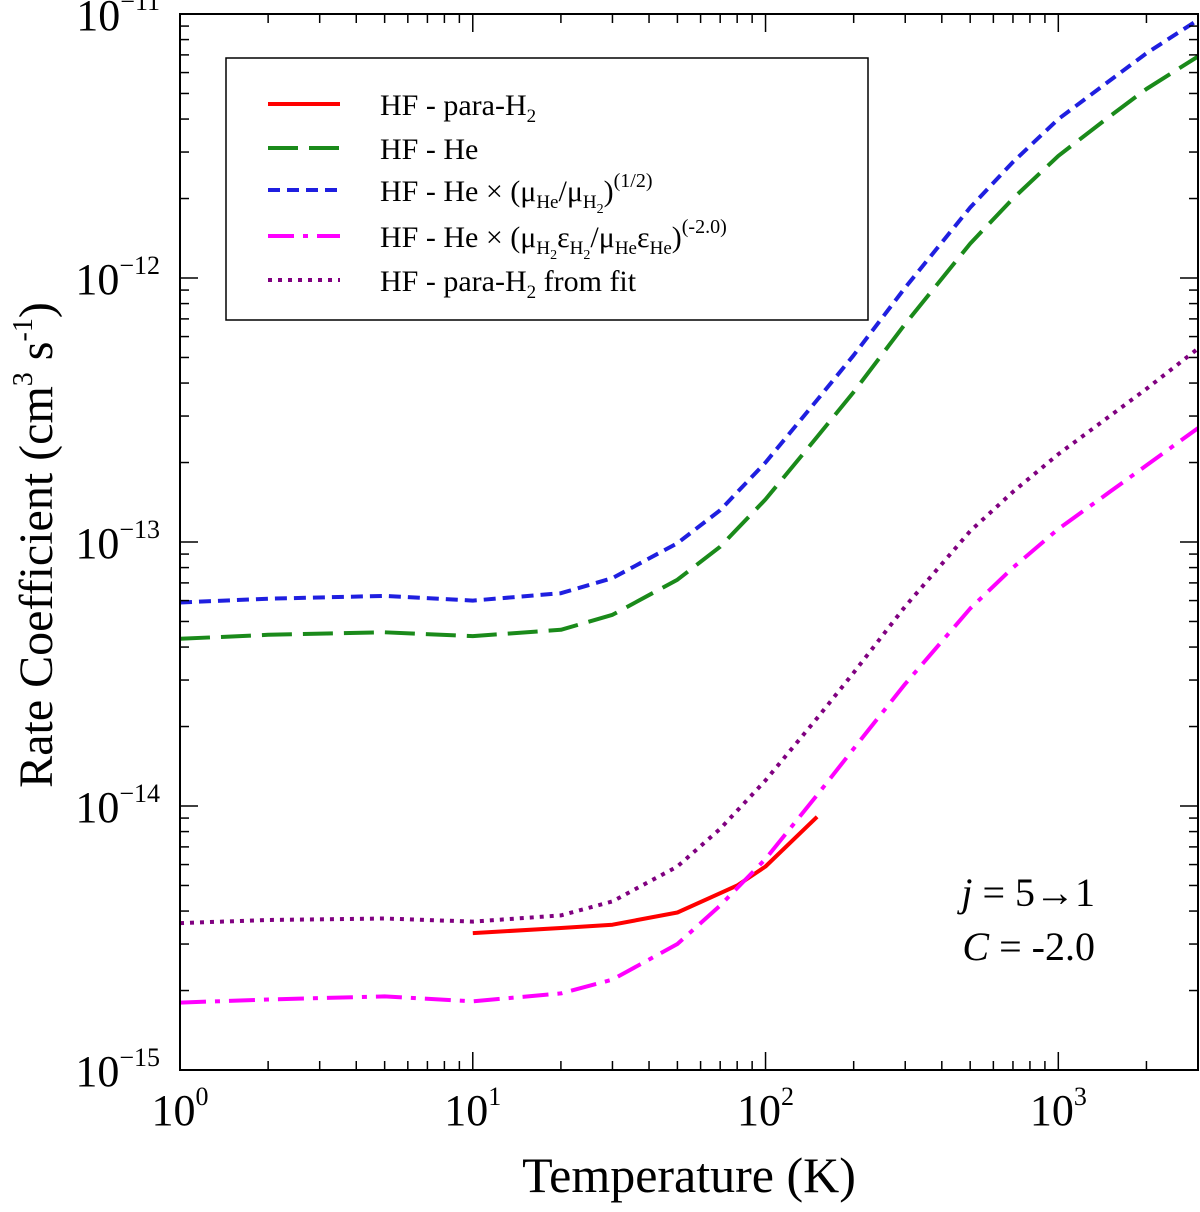 The image size is (1200, 1212). What do you see at coordinates (553, 239) in the screenshot?
I see `legend-label-4: HF - He × (μH2εH2/μHeεHe)(-2.0)` at bounding box center [553, 239].